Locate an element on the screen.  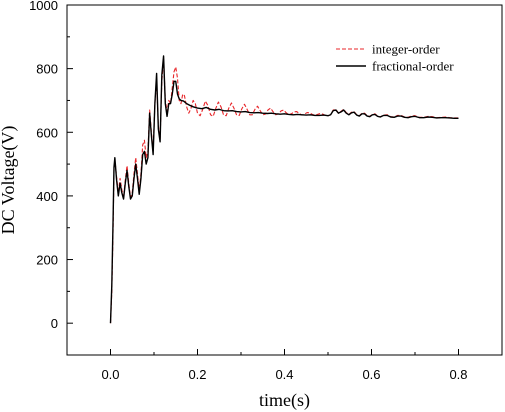
legend-label-fractional-order: fractional-order is located at coordinates (413, 66).